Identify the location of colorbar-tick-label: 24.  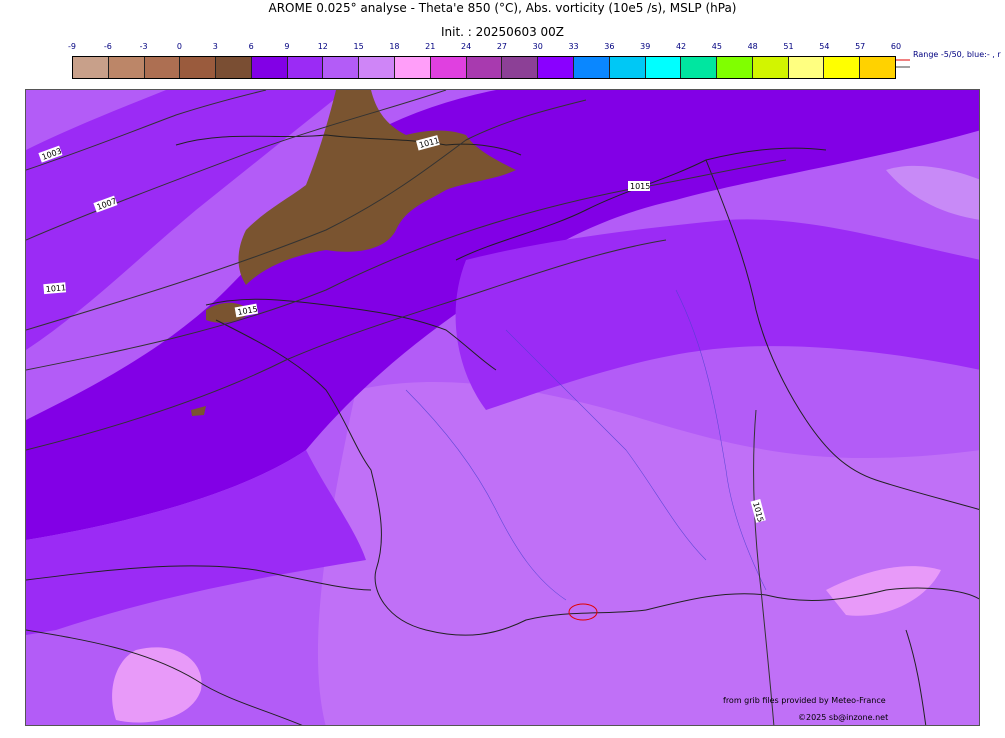
(466, 46).